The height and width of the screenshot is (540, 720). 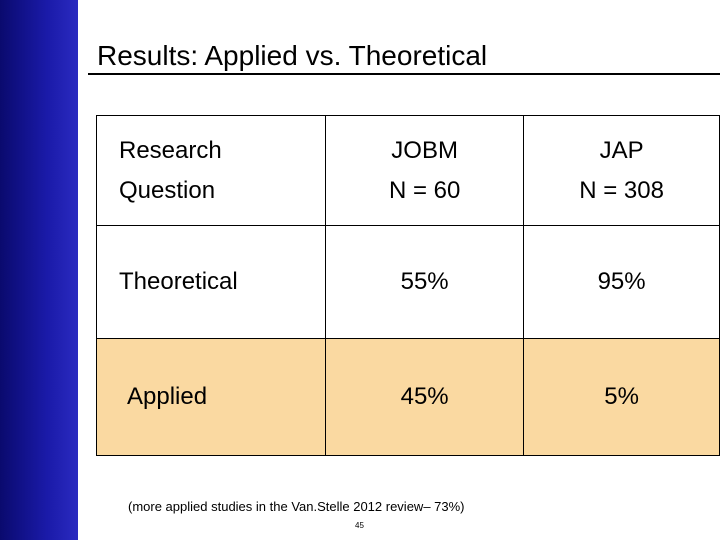 What do you see at coordinates (621, 282) in the screenshot?
I see `table-cell: 95%` at bounding box center [621, 282].